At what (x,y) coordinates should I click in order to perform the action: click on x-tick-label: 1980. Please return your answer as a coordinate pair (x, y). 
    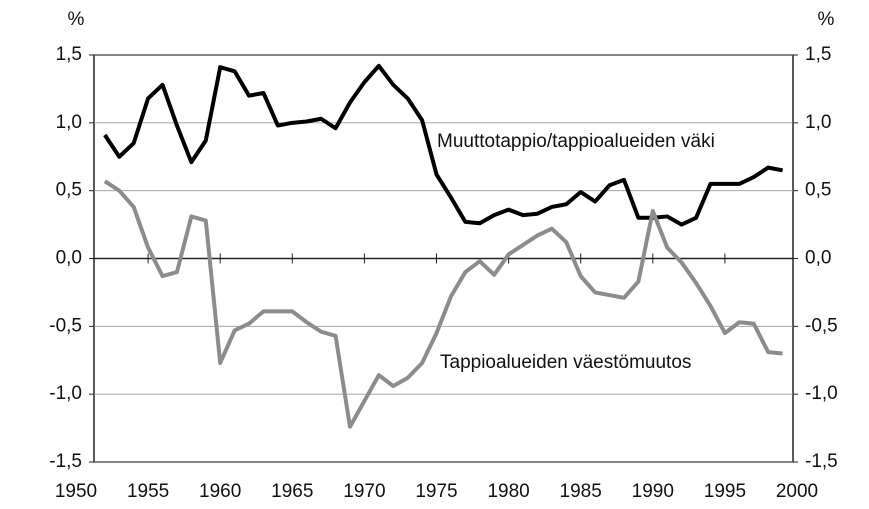
    Looking at the image, I should click on (508, 491).